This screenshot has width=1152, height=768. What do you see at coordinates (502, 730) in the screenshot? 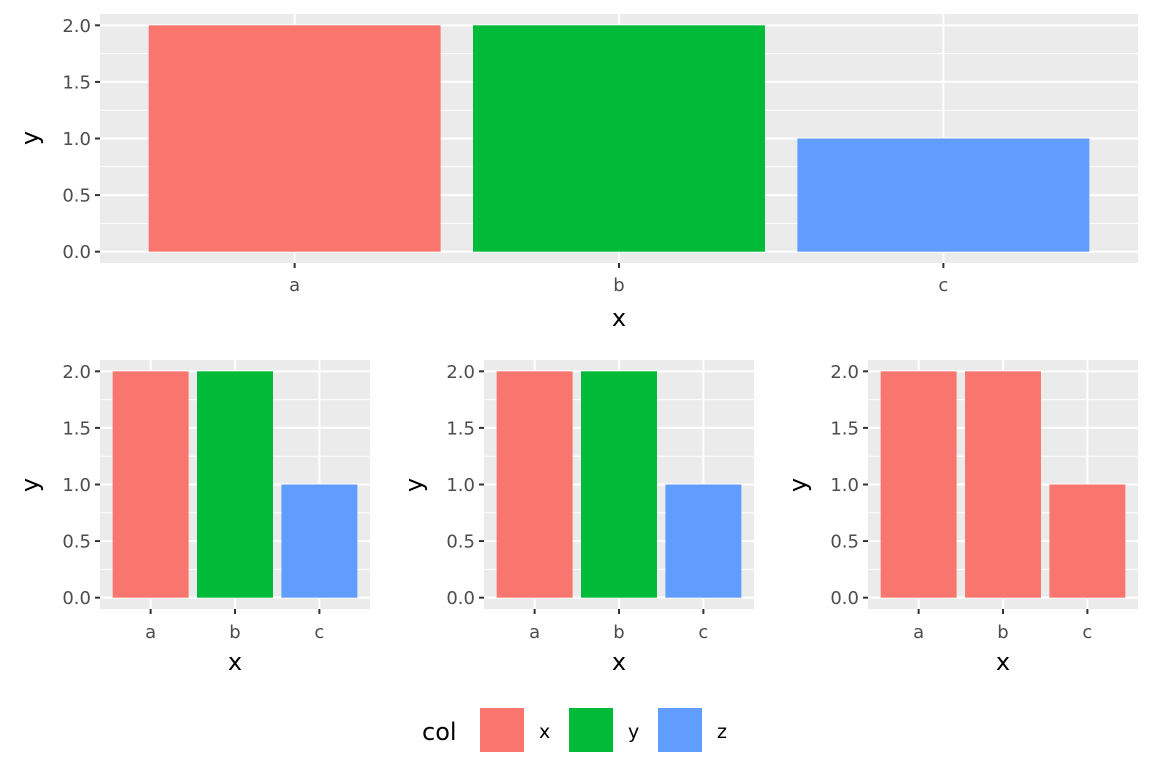
I see `legend-key-x` at bounding box center [502, 730].